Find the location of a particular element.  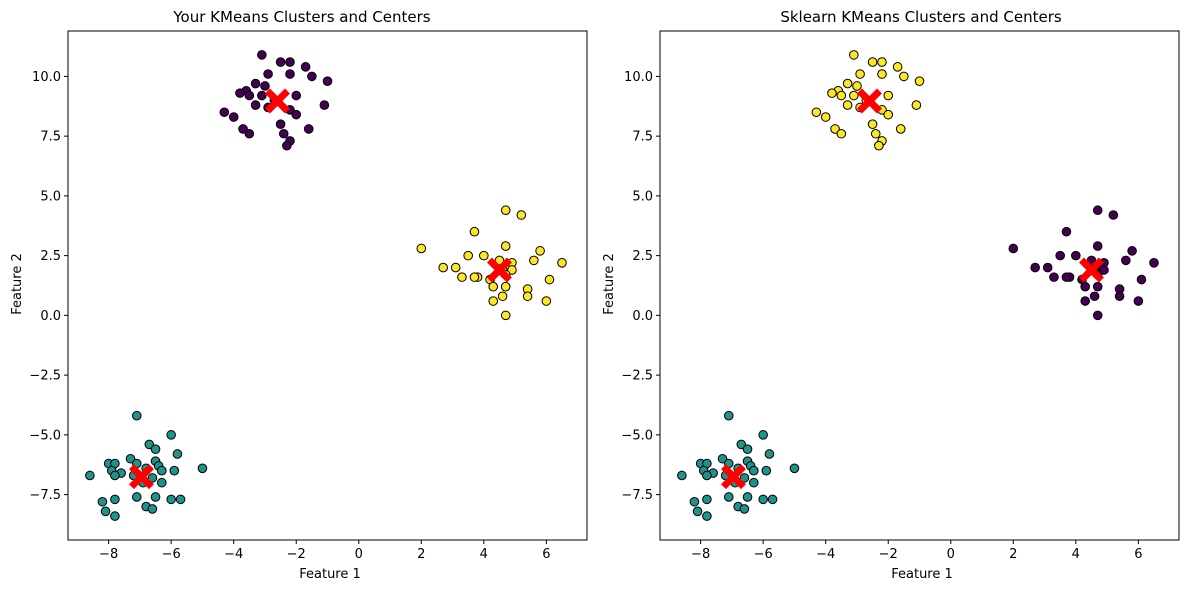

x-tick-label: −4 is located at coordinates (233, 554).